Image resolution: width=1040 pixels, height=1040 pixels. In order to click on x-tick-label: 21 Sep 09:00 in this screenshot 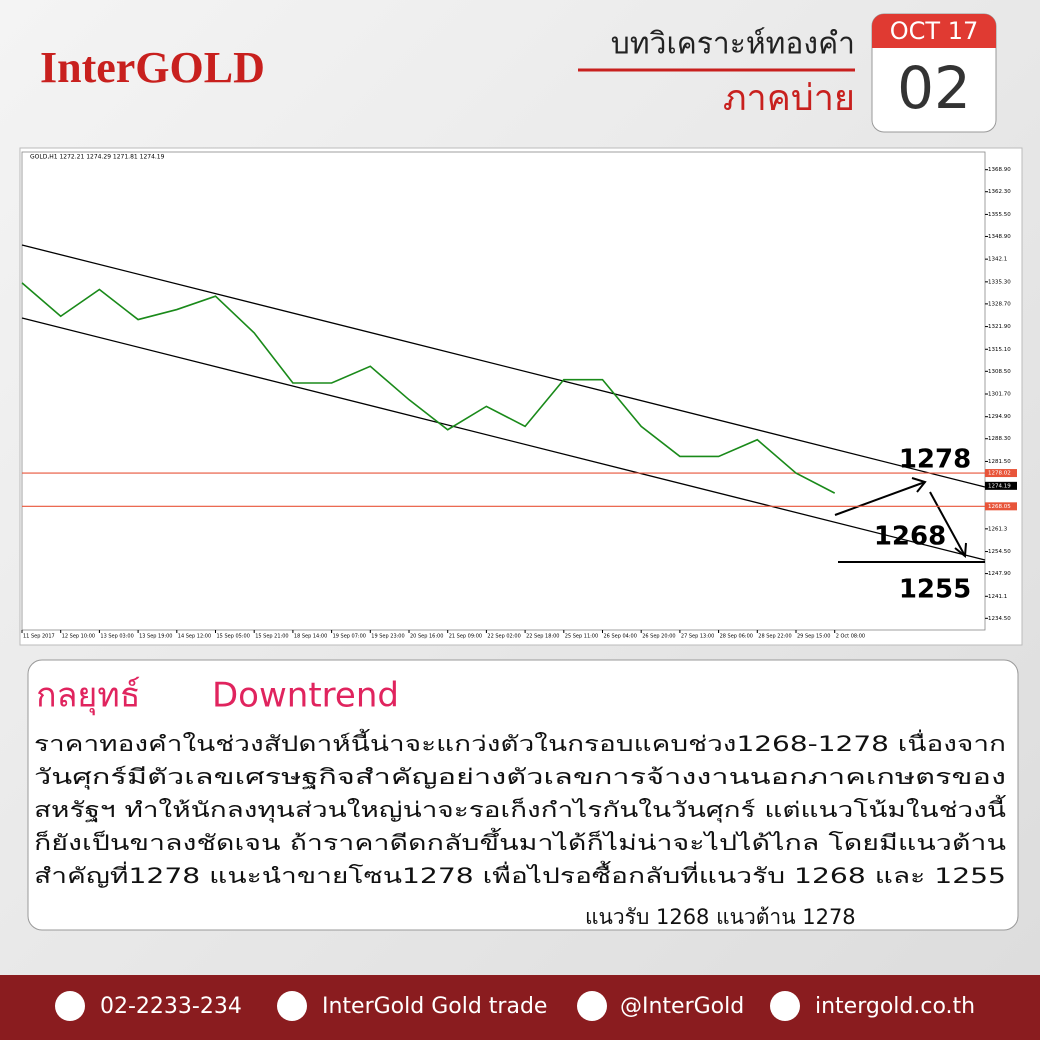, I will do `click(465, 637)`.